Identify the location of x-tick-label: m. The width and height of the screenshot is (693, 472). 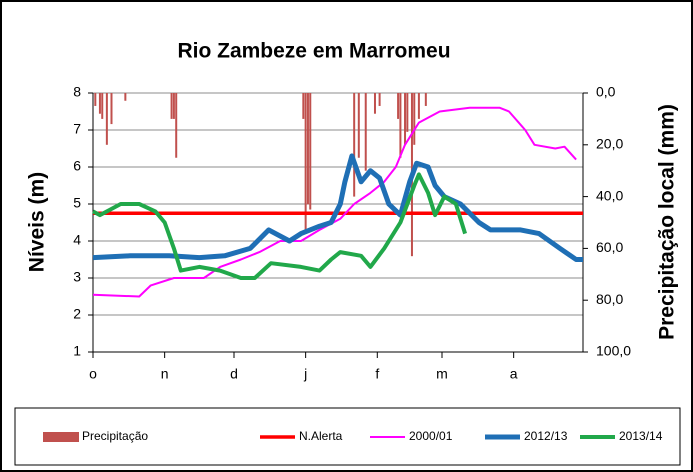
(442, 374).